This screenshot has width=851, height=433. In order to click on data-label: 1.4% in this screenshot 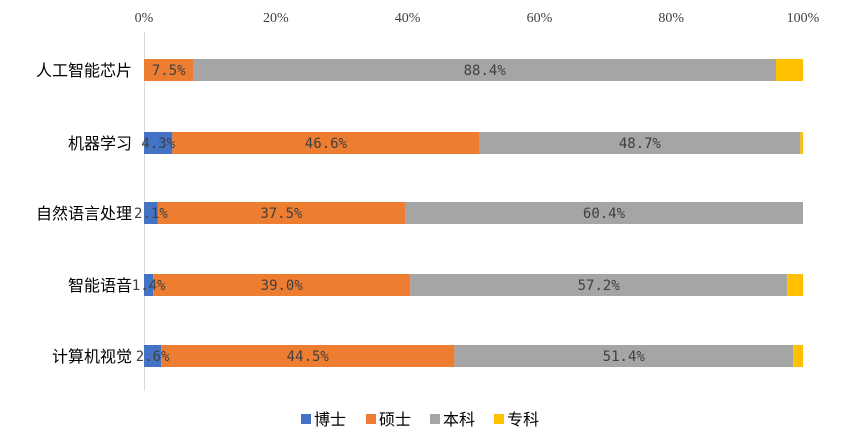, I will do `click(149, 286)`.